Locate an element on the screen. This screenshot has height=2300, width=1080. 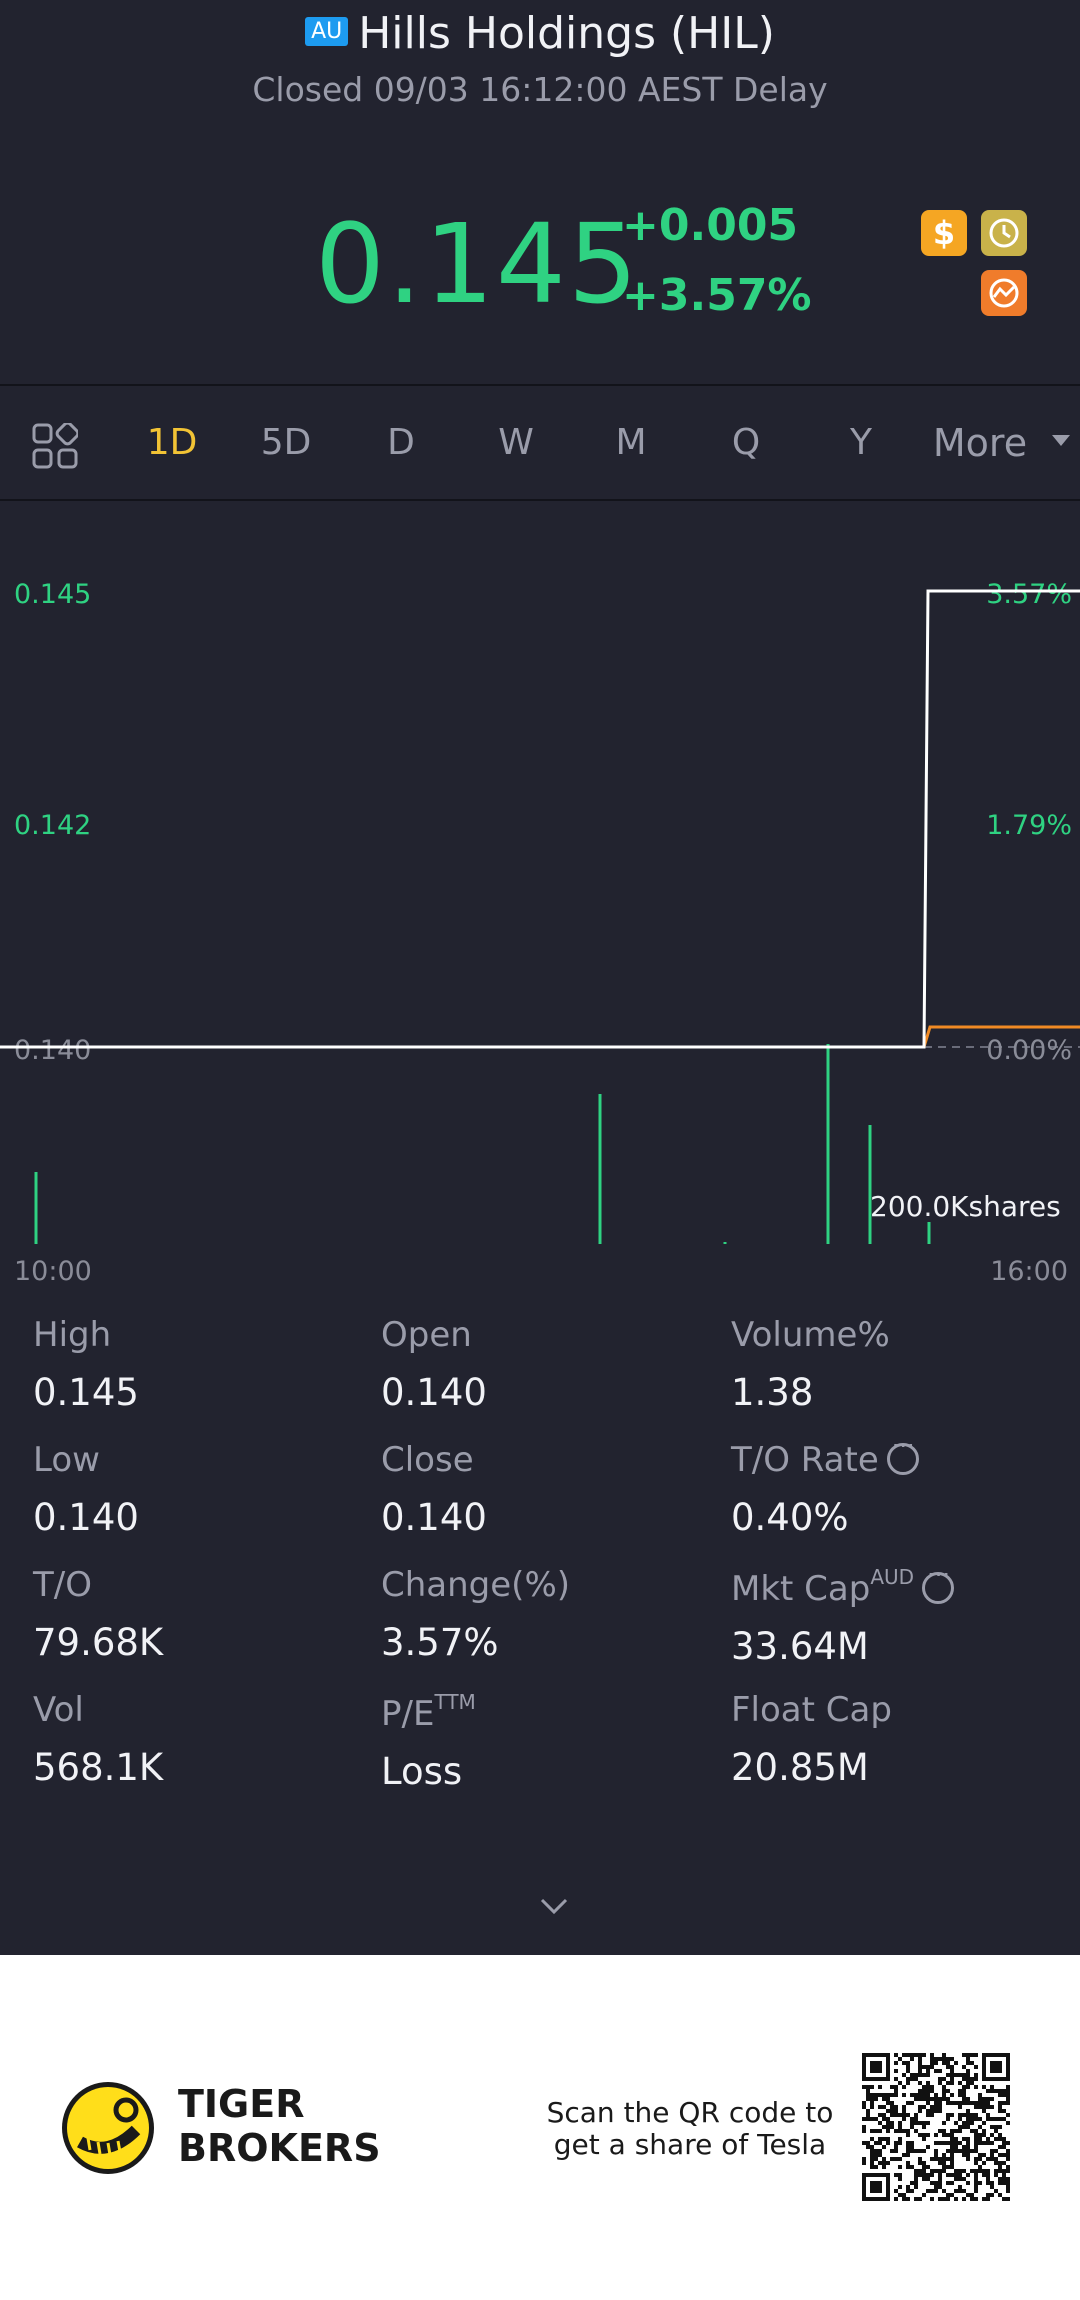
qr-code-icon is located at coordinates (936, 2127).